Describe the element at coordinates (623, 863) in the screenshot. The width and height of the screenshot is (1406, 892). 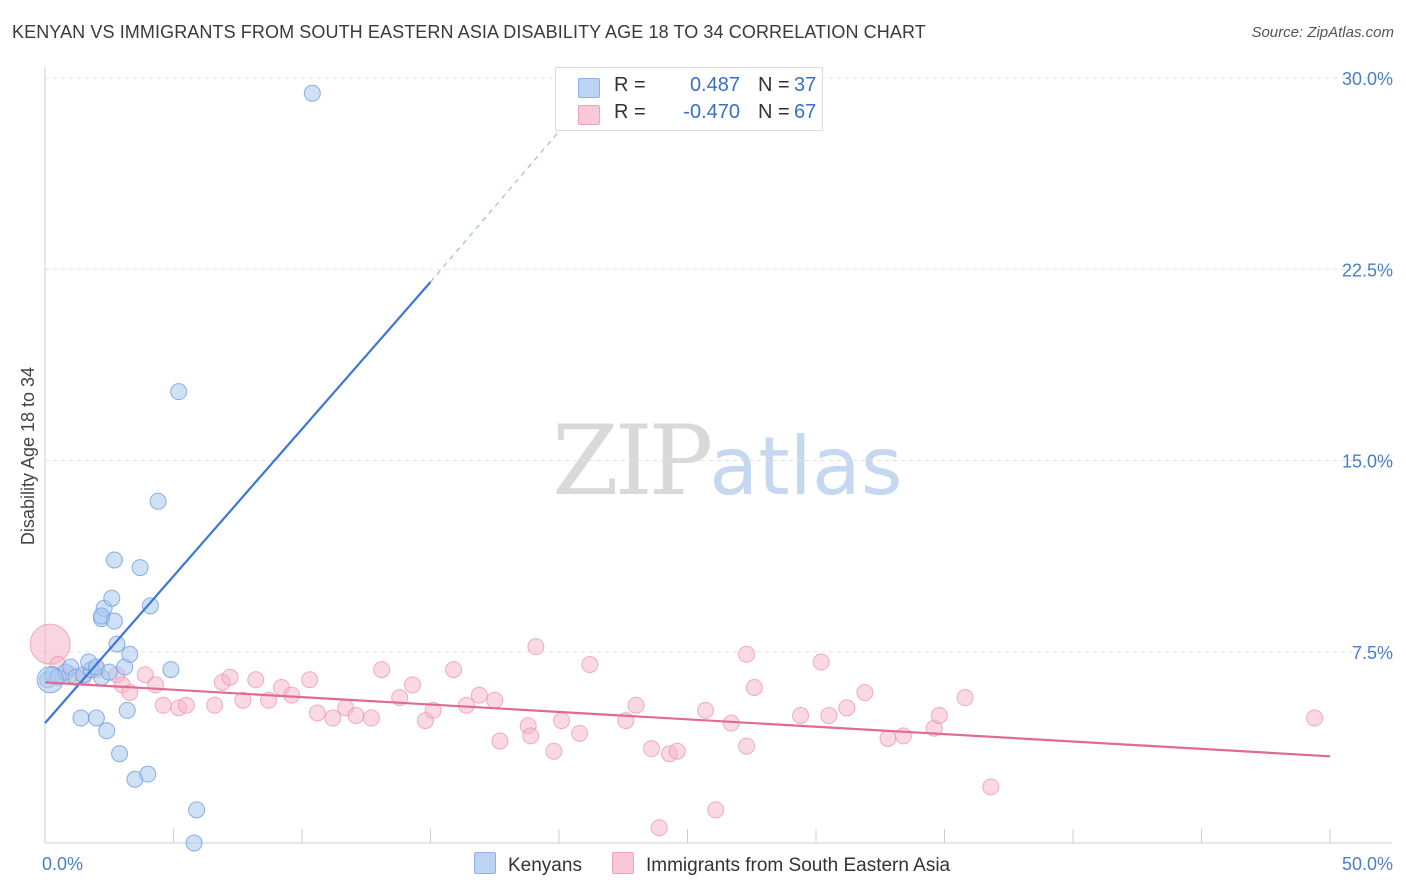
I see `bottom-swatch-sea` at that location.